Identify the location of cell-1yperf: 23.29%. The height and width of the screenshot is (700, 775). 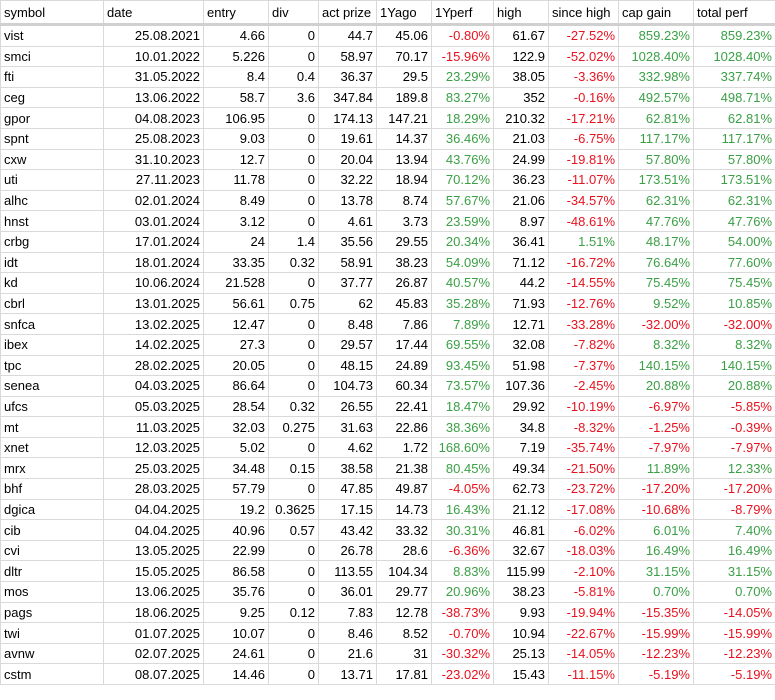
(462, 77).